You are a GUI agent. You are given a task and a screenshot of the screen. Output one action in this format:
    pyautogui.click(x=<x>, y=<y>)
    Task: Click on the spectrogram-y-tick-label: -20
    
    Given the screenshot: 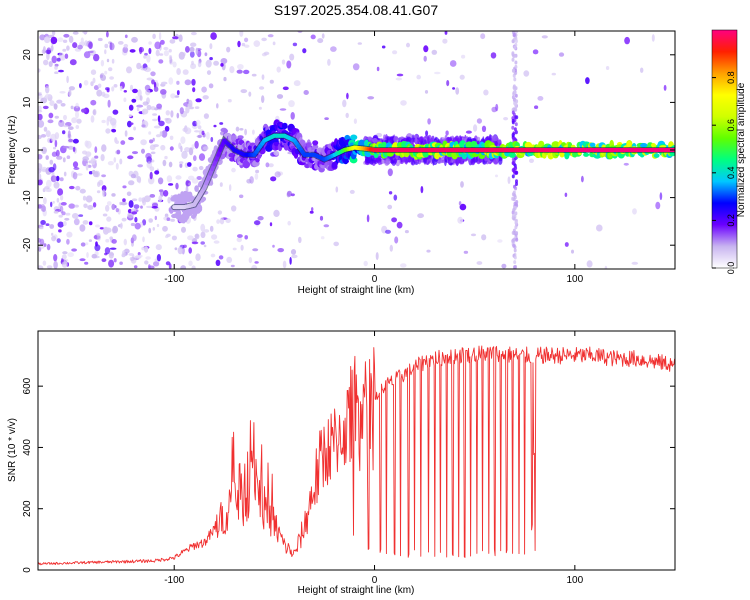 What is the action you would take?
    pyautogui.click(x=27, y=245)
    